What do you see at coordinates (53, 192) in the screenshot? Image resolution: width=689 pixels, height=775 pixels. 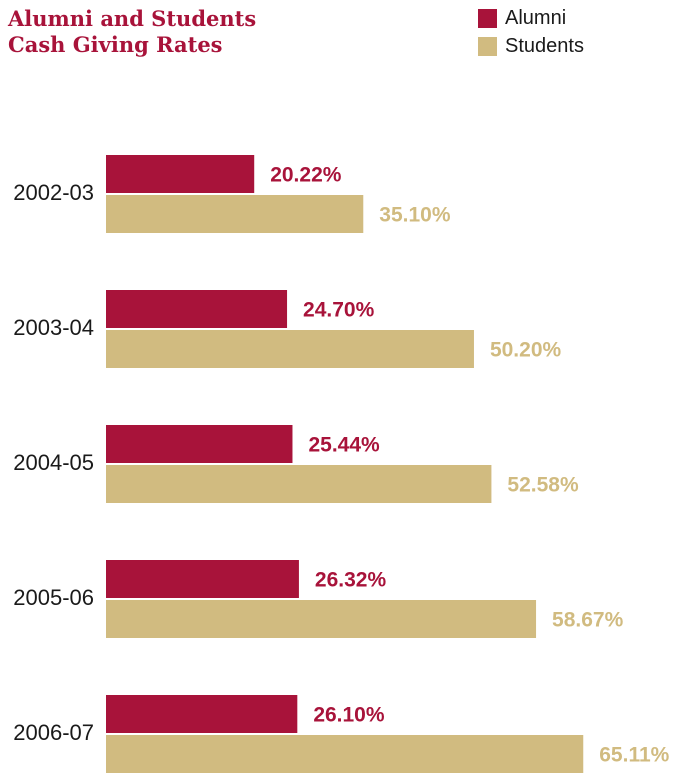 I see `category-label: 2002-03` at bounding box center [53, 192].